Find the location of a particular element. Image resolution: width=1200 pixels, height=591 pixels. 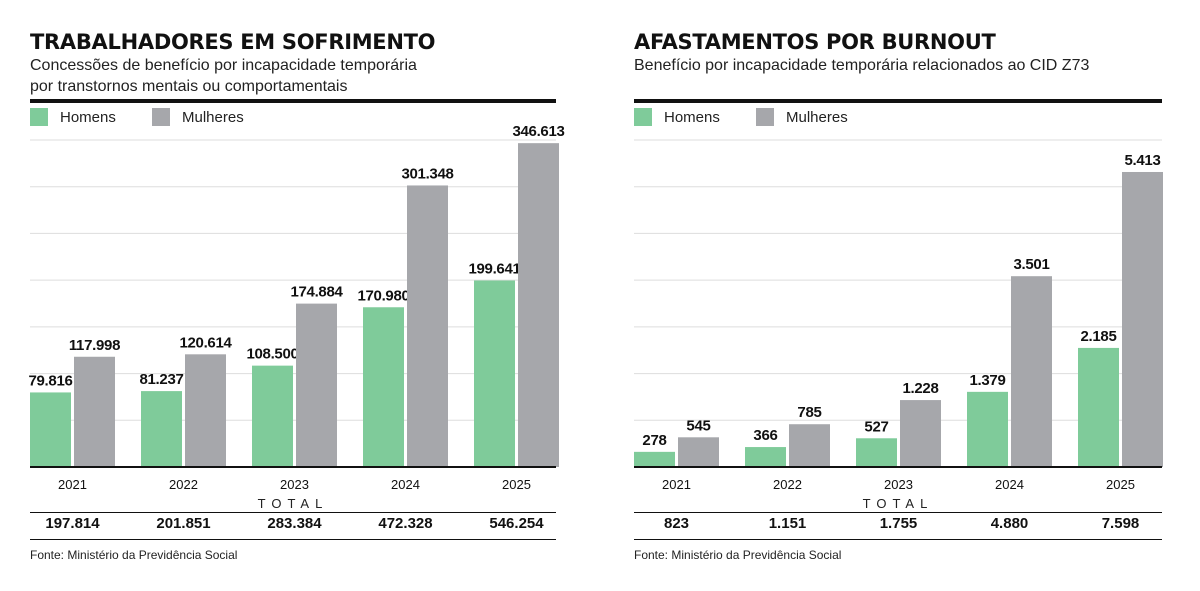

data-label-homens-2022: 366 is located at coordinates (765, 435).